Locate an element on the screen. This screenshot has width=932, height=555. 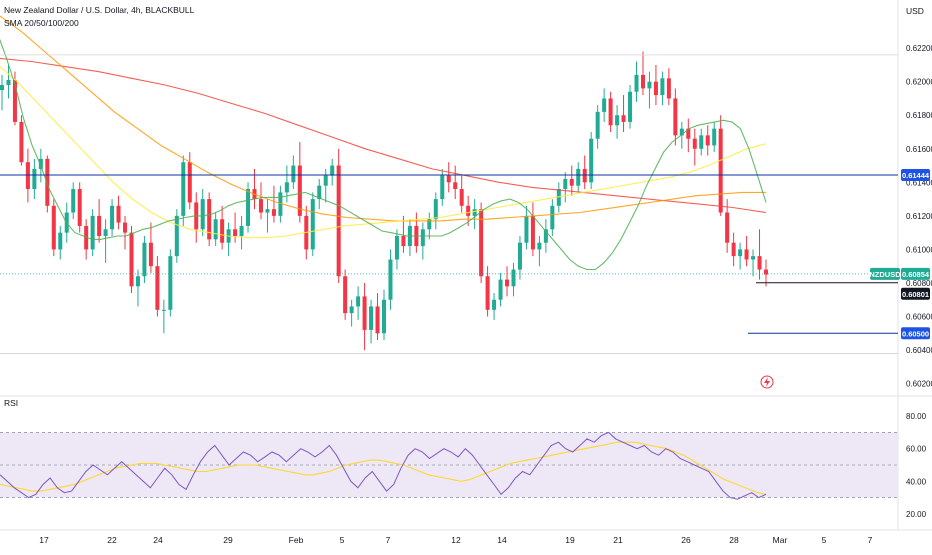
price-badge-label: 0.60801 is located at coordinates (915, 294).